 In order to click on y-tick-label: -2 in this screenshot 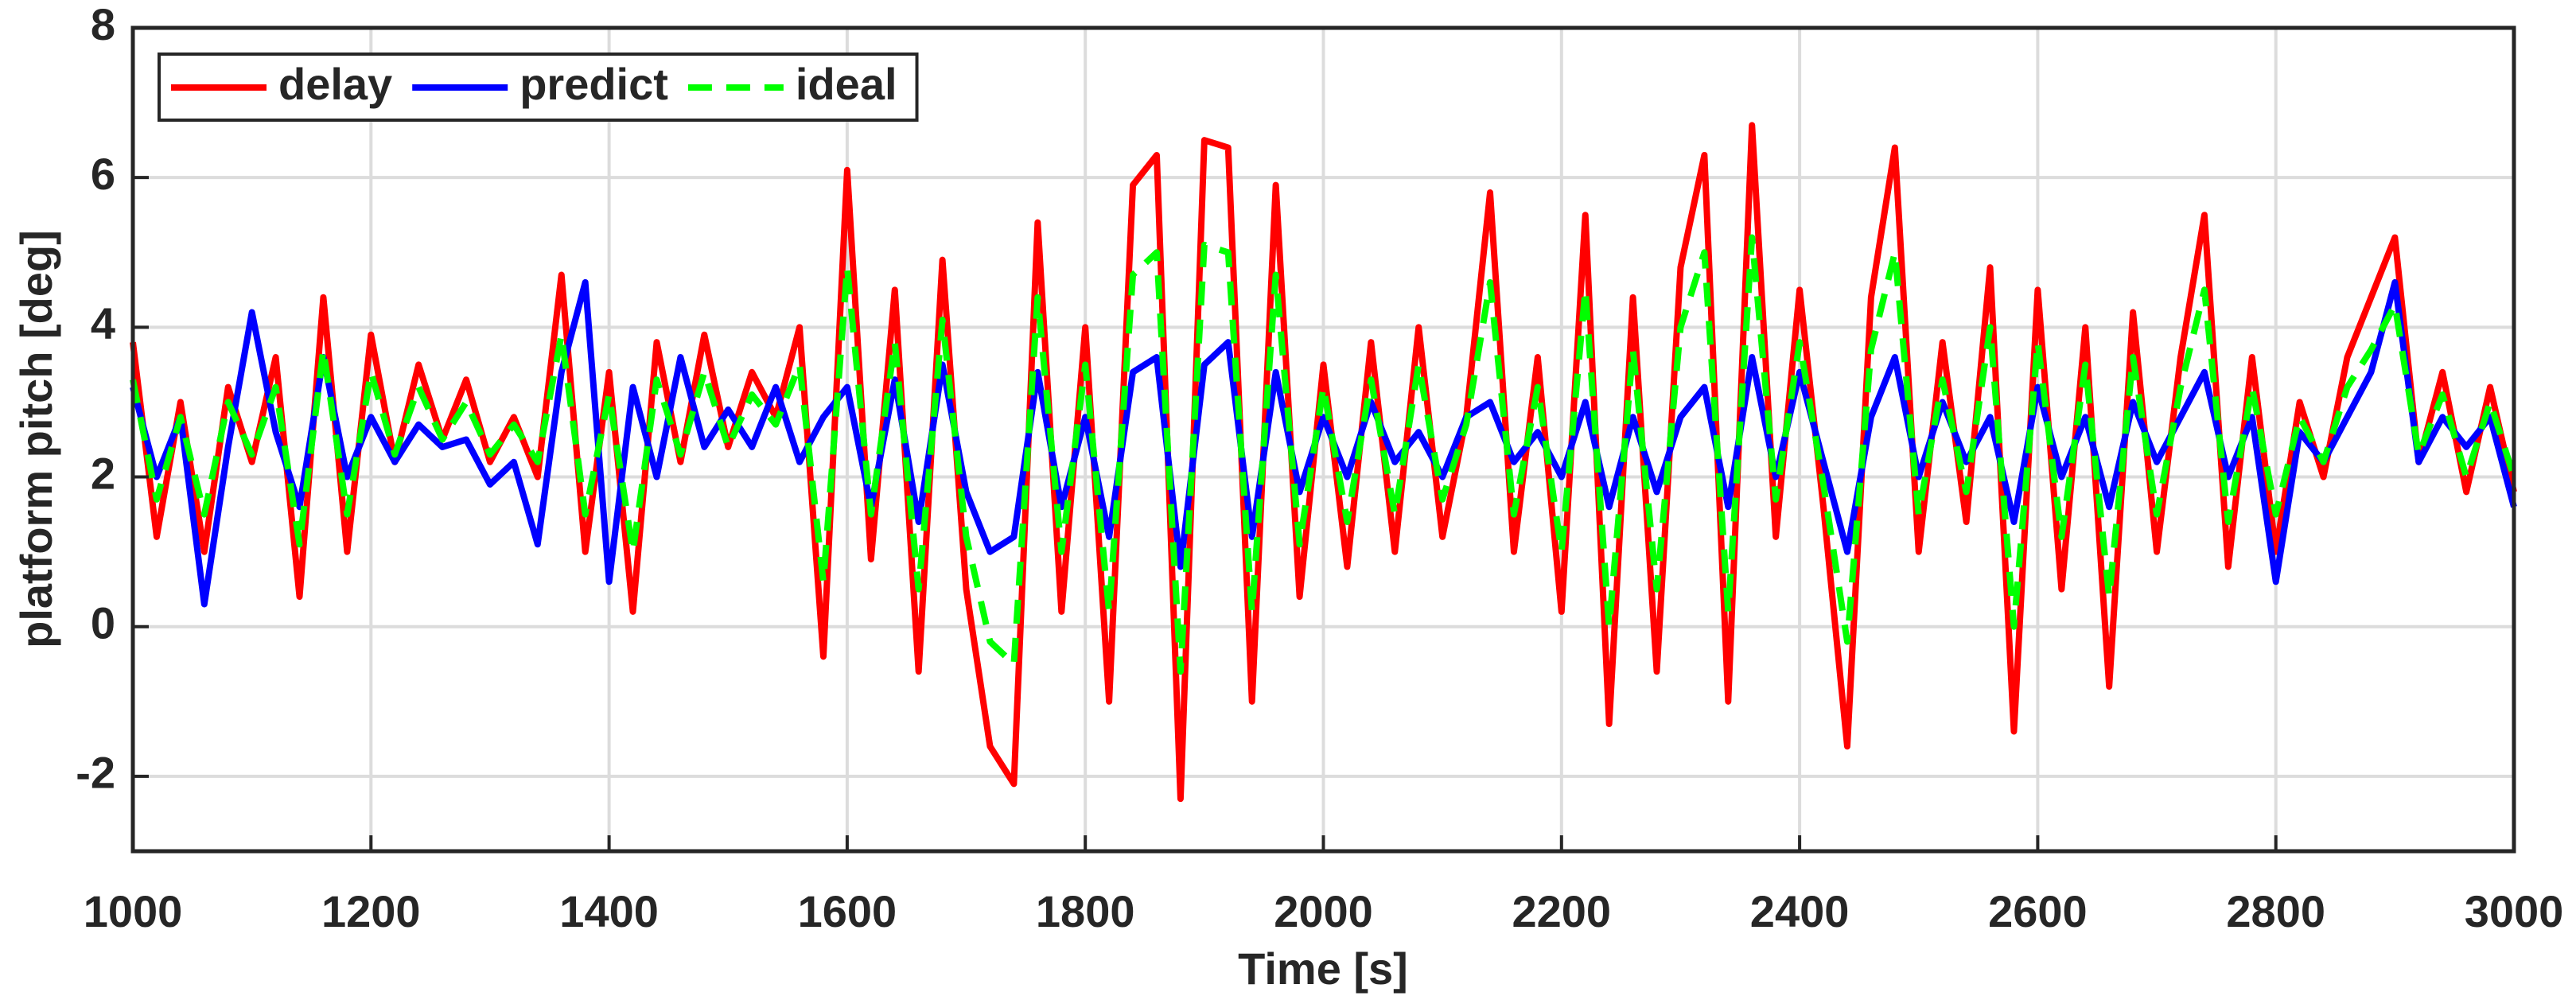, I will do `click(96, 773)`.